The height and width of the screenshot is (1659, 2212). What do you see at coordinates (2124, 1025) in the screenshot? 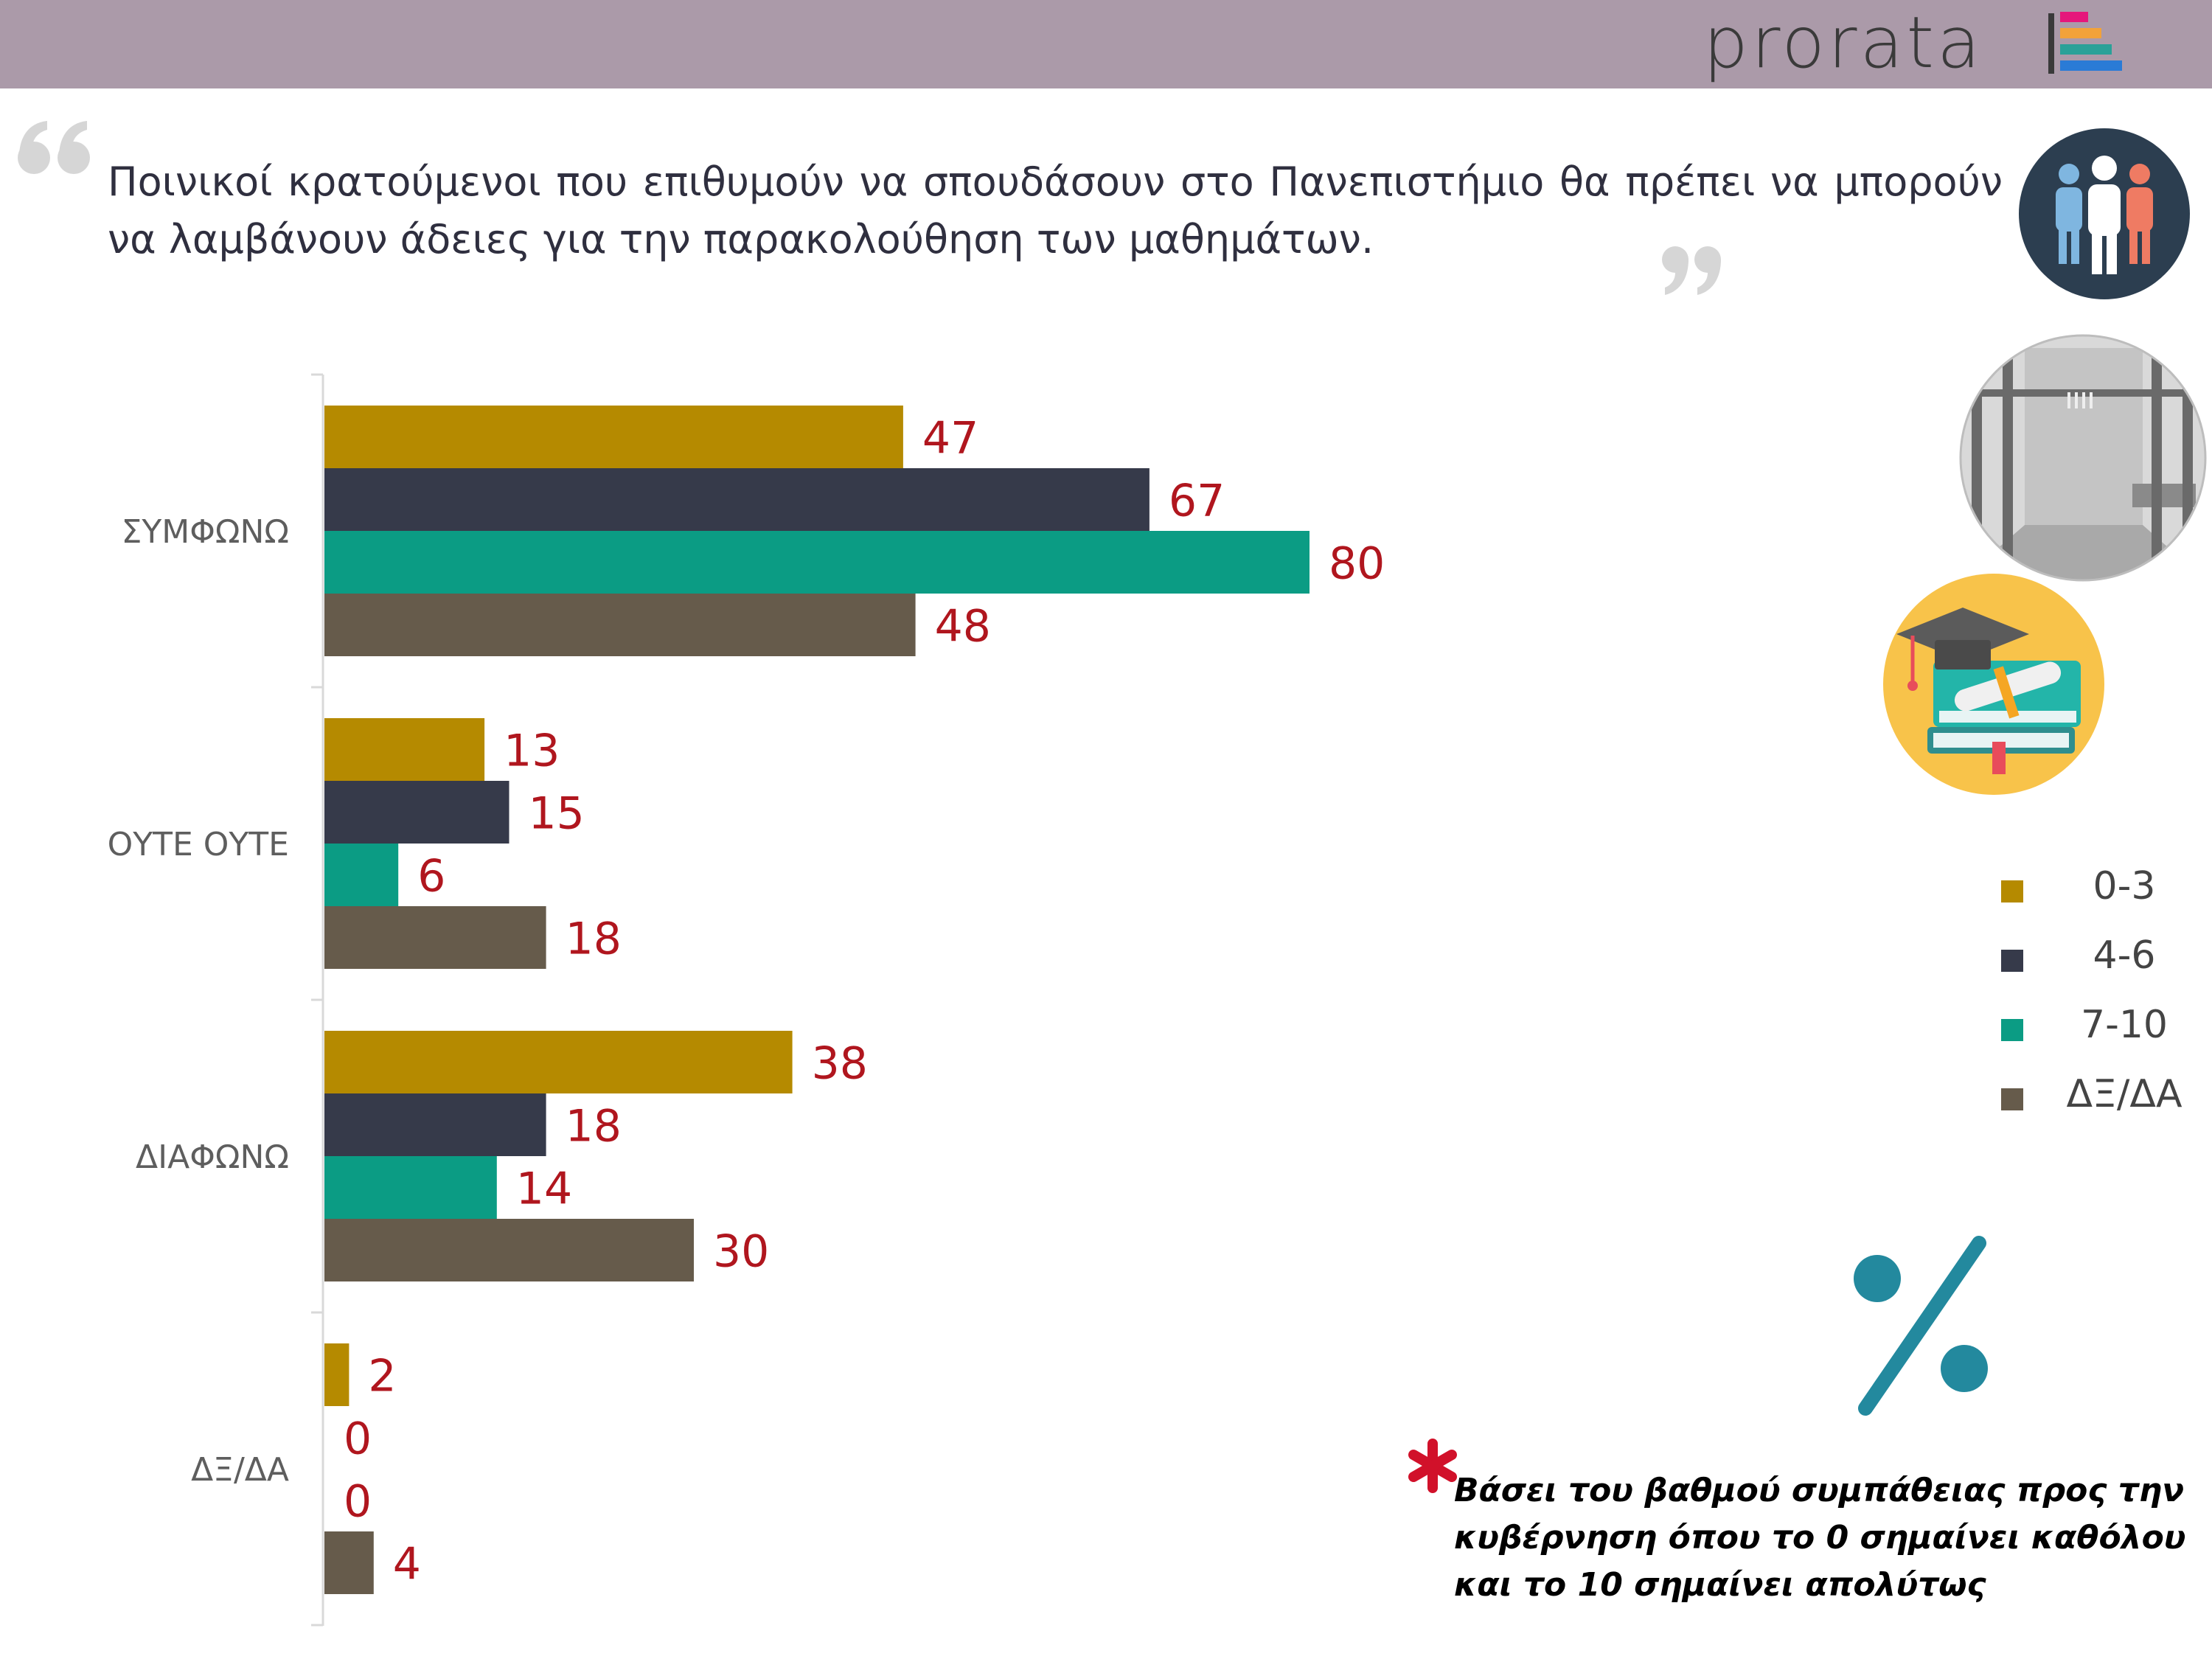
I see `legend-label: 7-10` at bounding box center [2124, 1025].